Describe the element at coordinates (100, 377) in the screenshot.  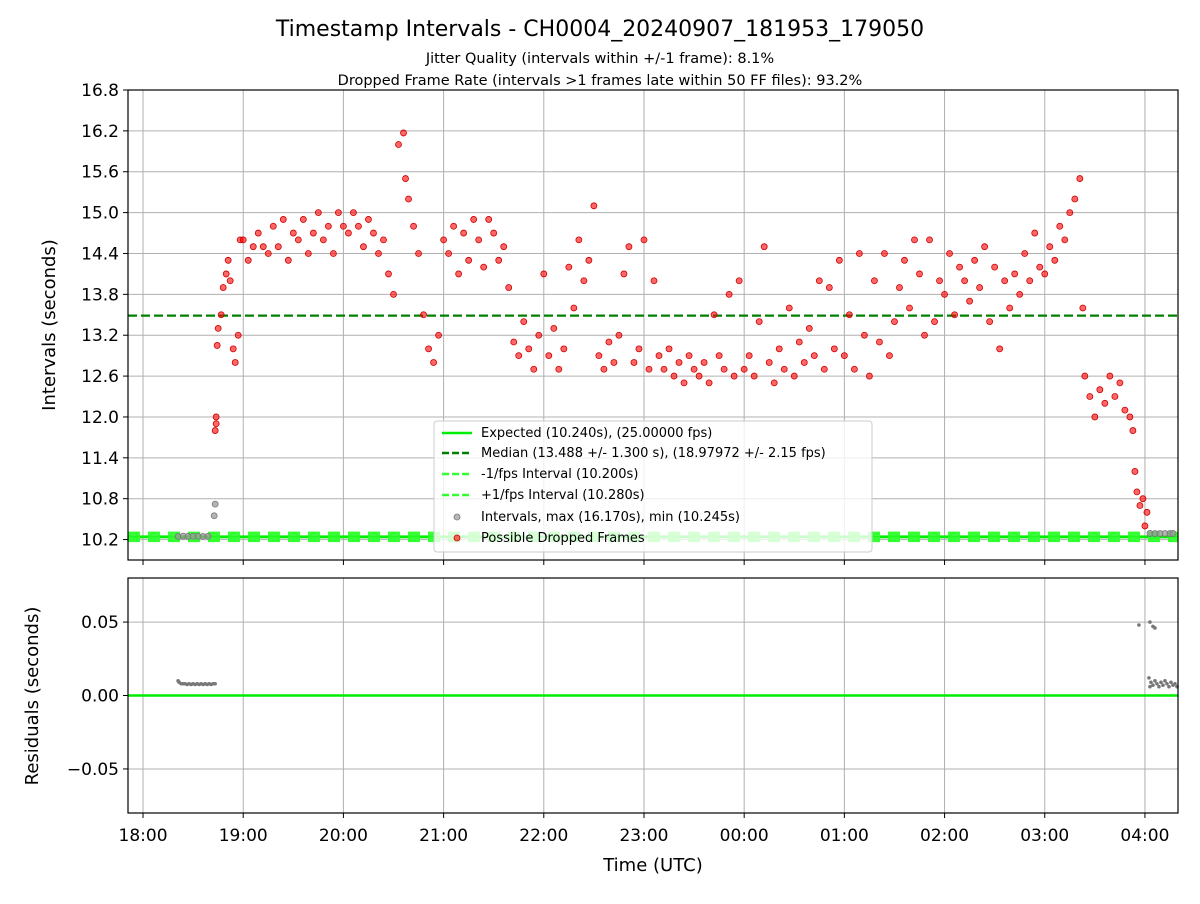
I see `top-y-tick-label: 12.6` at that location.